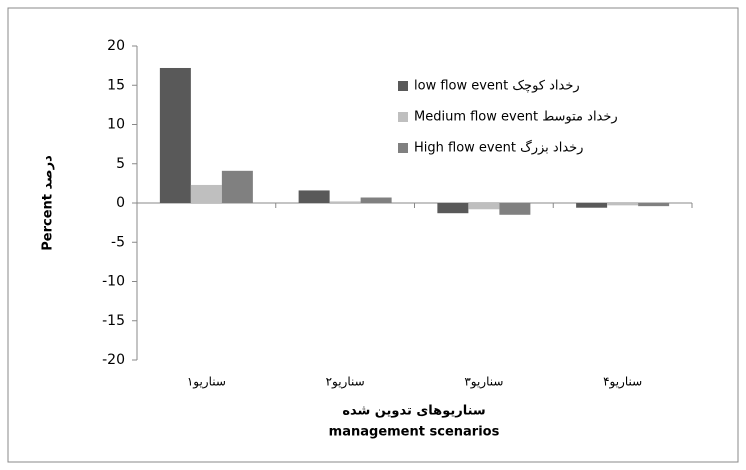 This screenshot has width=746, height=470. I want to click on y-tick-label: 15, so click(116, 85).